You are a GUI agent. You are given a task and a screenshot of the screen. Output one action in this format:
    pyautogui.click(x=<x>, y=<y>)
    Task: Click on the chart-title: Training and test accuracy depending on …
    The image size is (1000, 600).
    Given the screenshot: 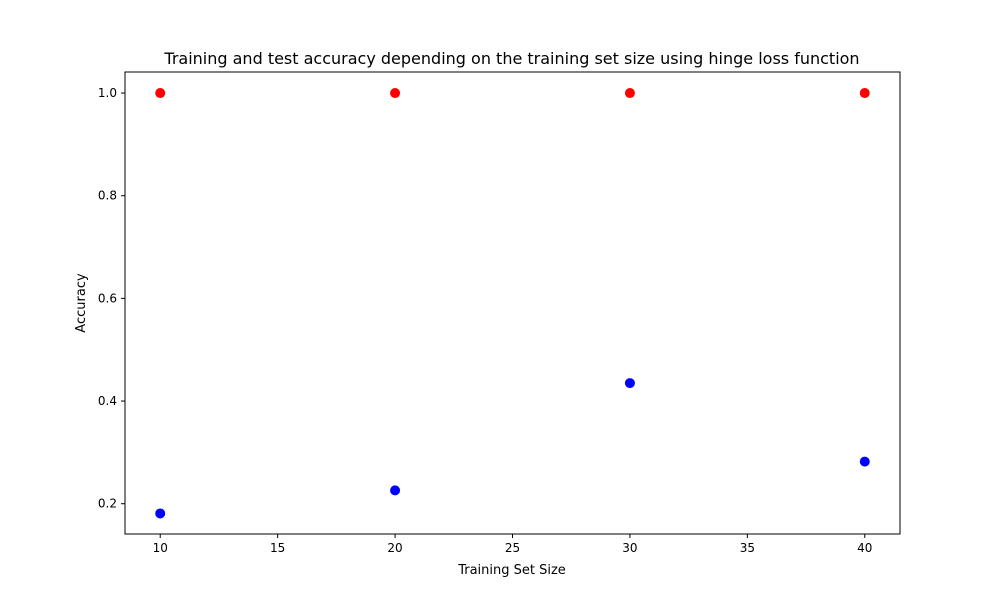 What is the action you would take?
    pyautogui.click(x=511, y=58)
    